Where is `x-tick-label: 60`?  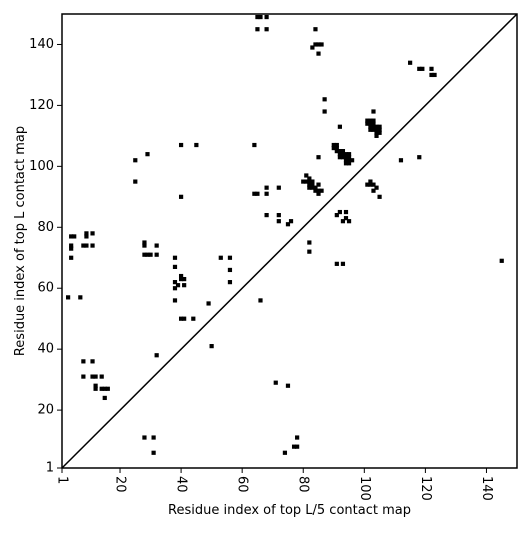 x-tick-label: 60 is located at coordinates (242, 484).